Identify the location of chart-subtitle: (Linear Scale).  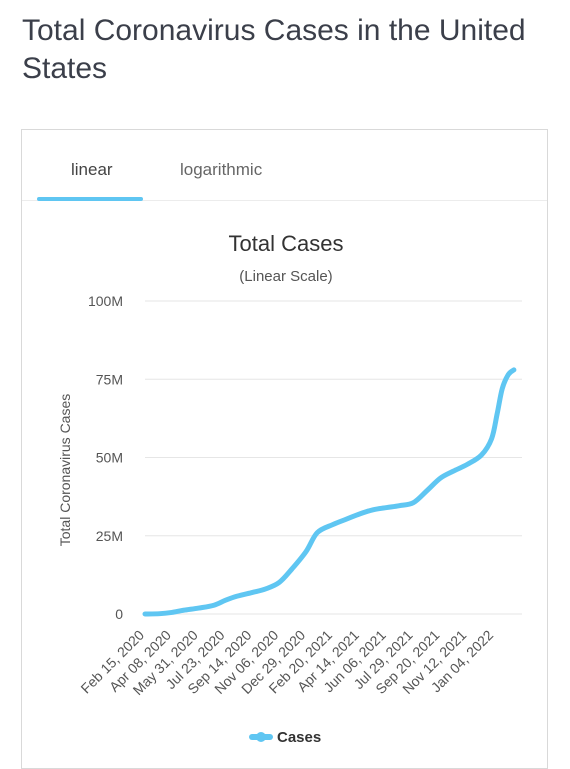
(285, 276).